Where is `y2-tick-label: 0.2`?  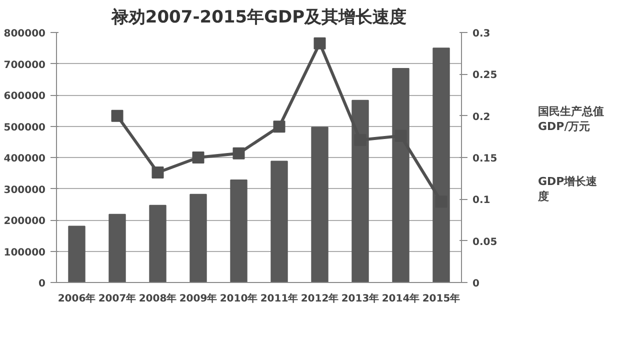 y2-tick-label: 0.2 is located at coordinates (481, 117).